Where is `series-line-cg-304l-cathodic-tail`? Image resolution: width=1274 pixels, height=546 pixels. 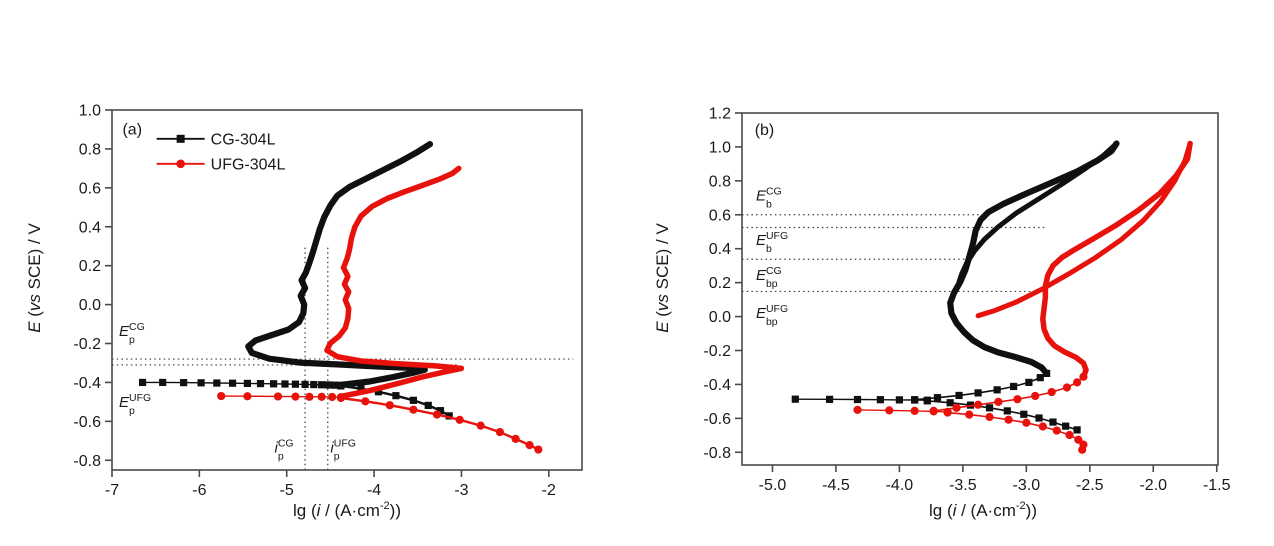
series-line-cg-304l-cathodic-tail is located at coordinates (1002, 415).